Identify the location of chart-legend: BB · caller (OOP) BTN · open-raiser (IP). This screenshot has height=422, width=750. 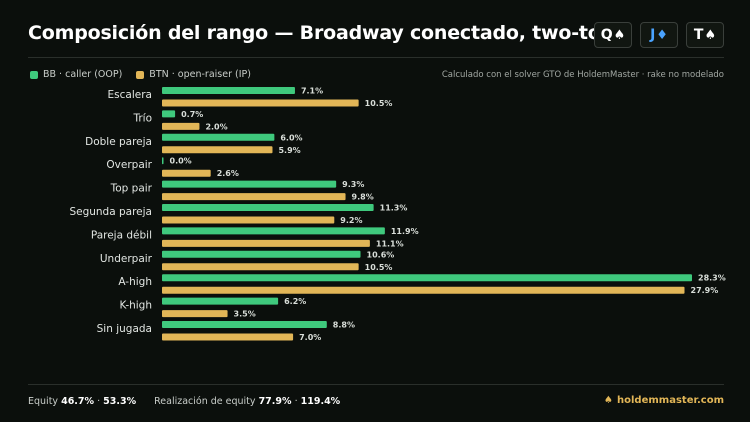
(140, 74).